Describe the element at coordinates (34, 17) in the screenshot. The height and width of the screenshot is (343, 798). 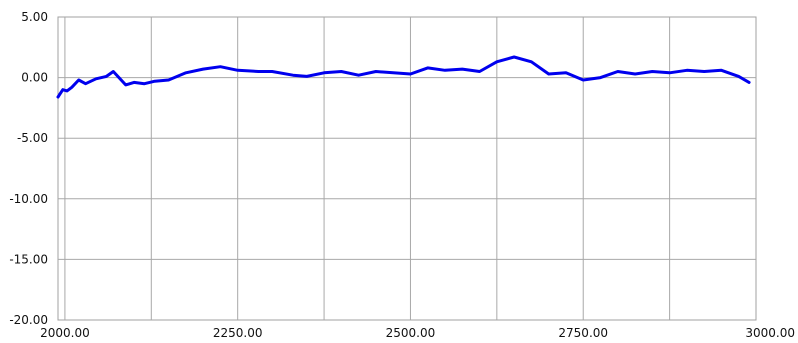
I see `y-tick-label: 5.00` at that location.